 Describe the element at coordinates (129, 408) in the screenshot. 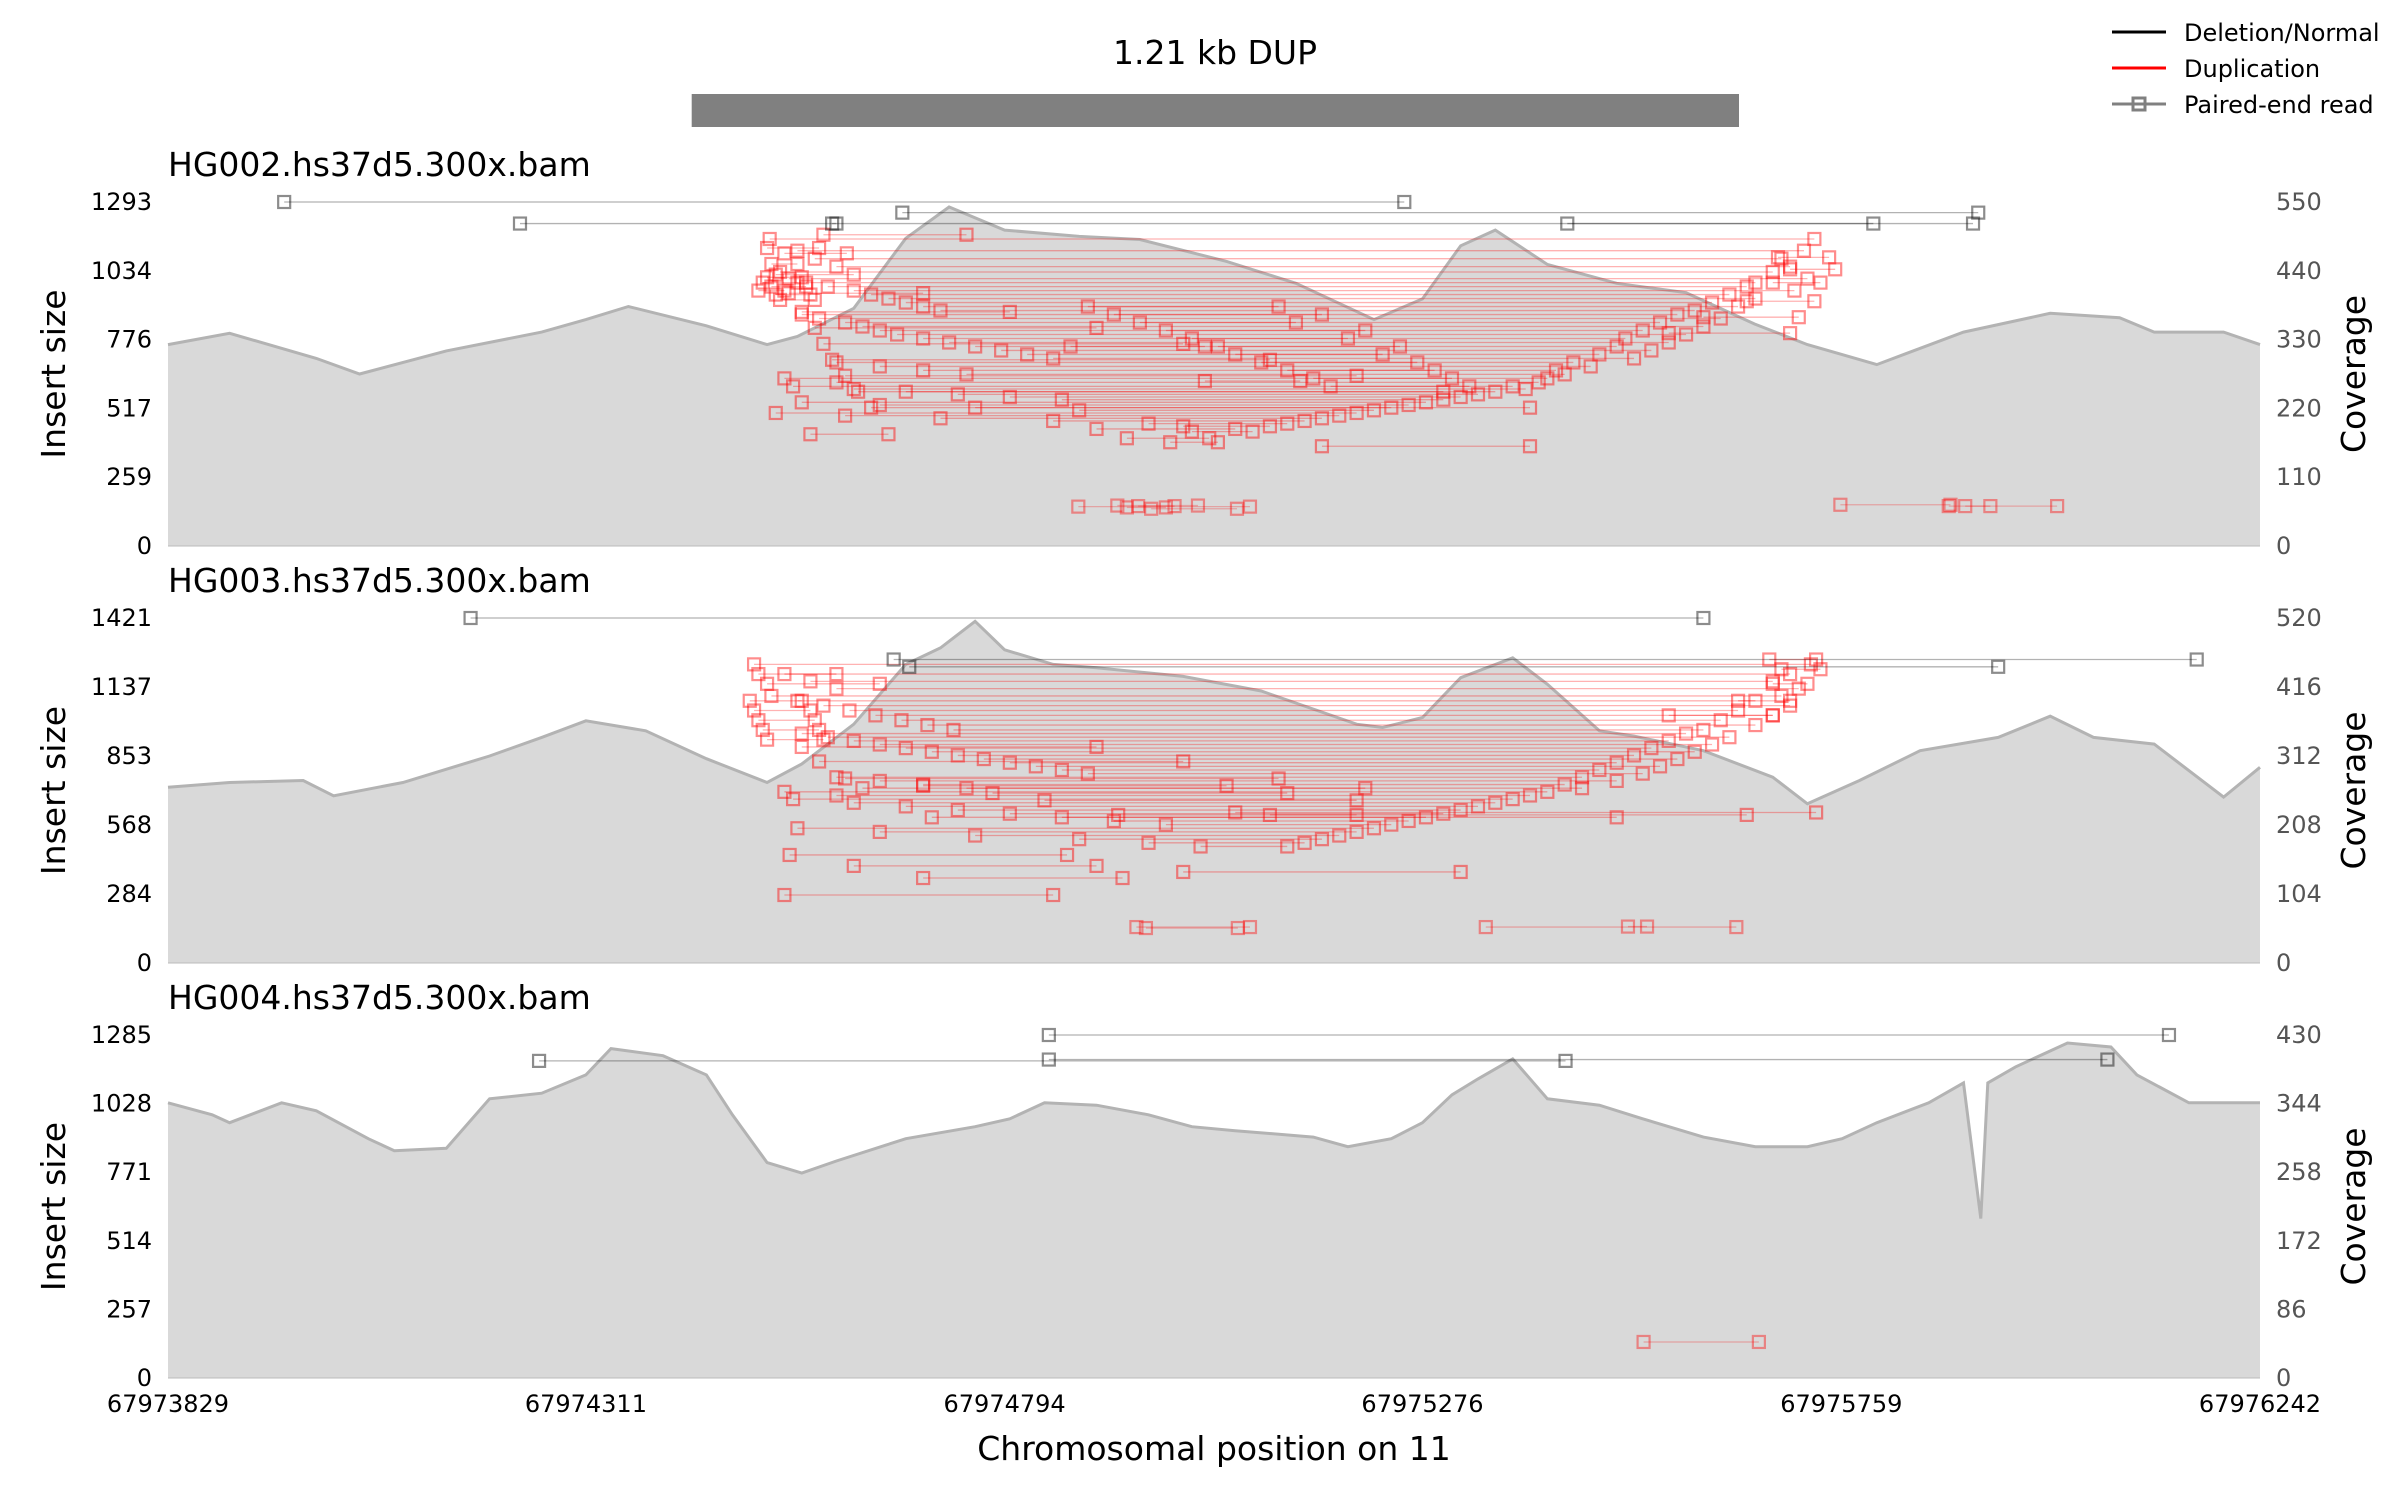

I see `y-tick-label: 517` at that location.